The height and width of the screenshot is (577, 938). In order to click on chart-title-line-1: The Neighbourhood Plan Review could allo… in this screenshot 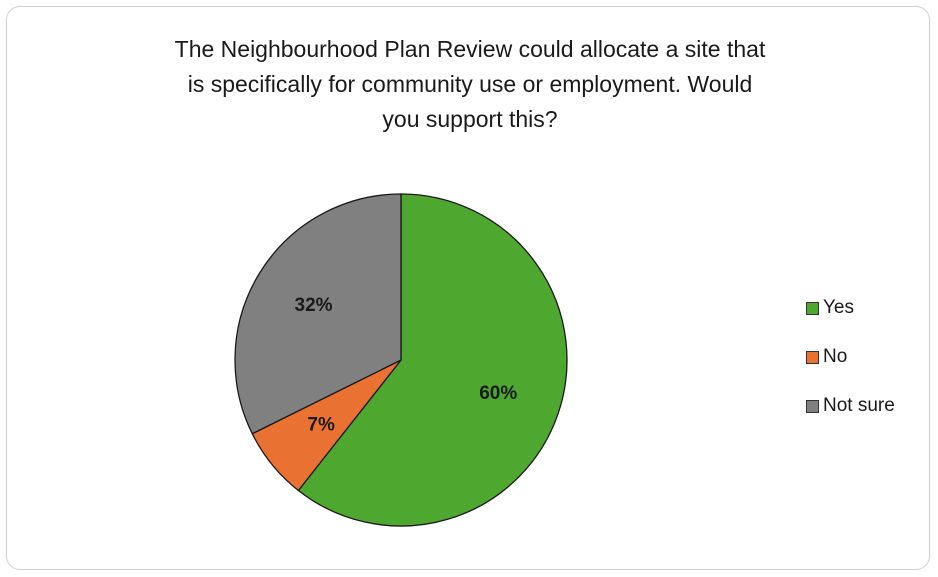, I will do `click(470, 49)`.